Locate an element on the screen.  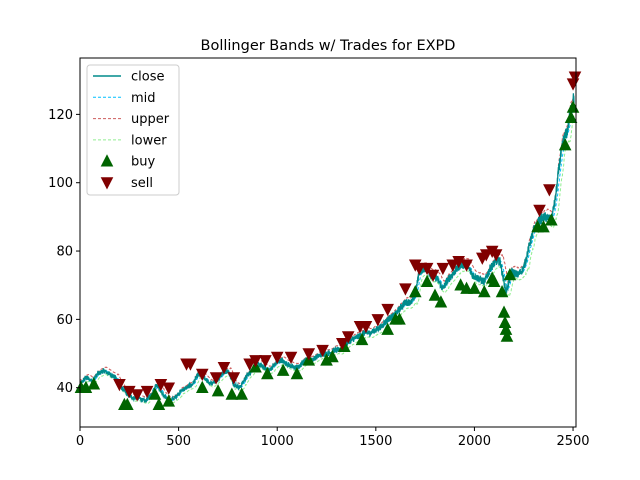
buy-legend-marker is located at coordinates (107, 160).